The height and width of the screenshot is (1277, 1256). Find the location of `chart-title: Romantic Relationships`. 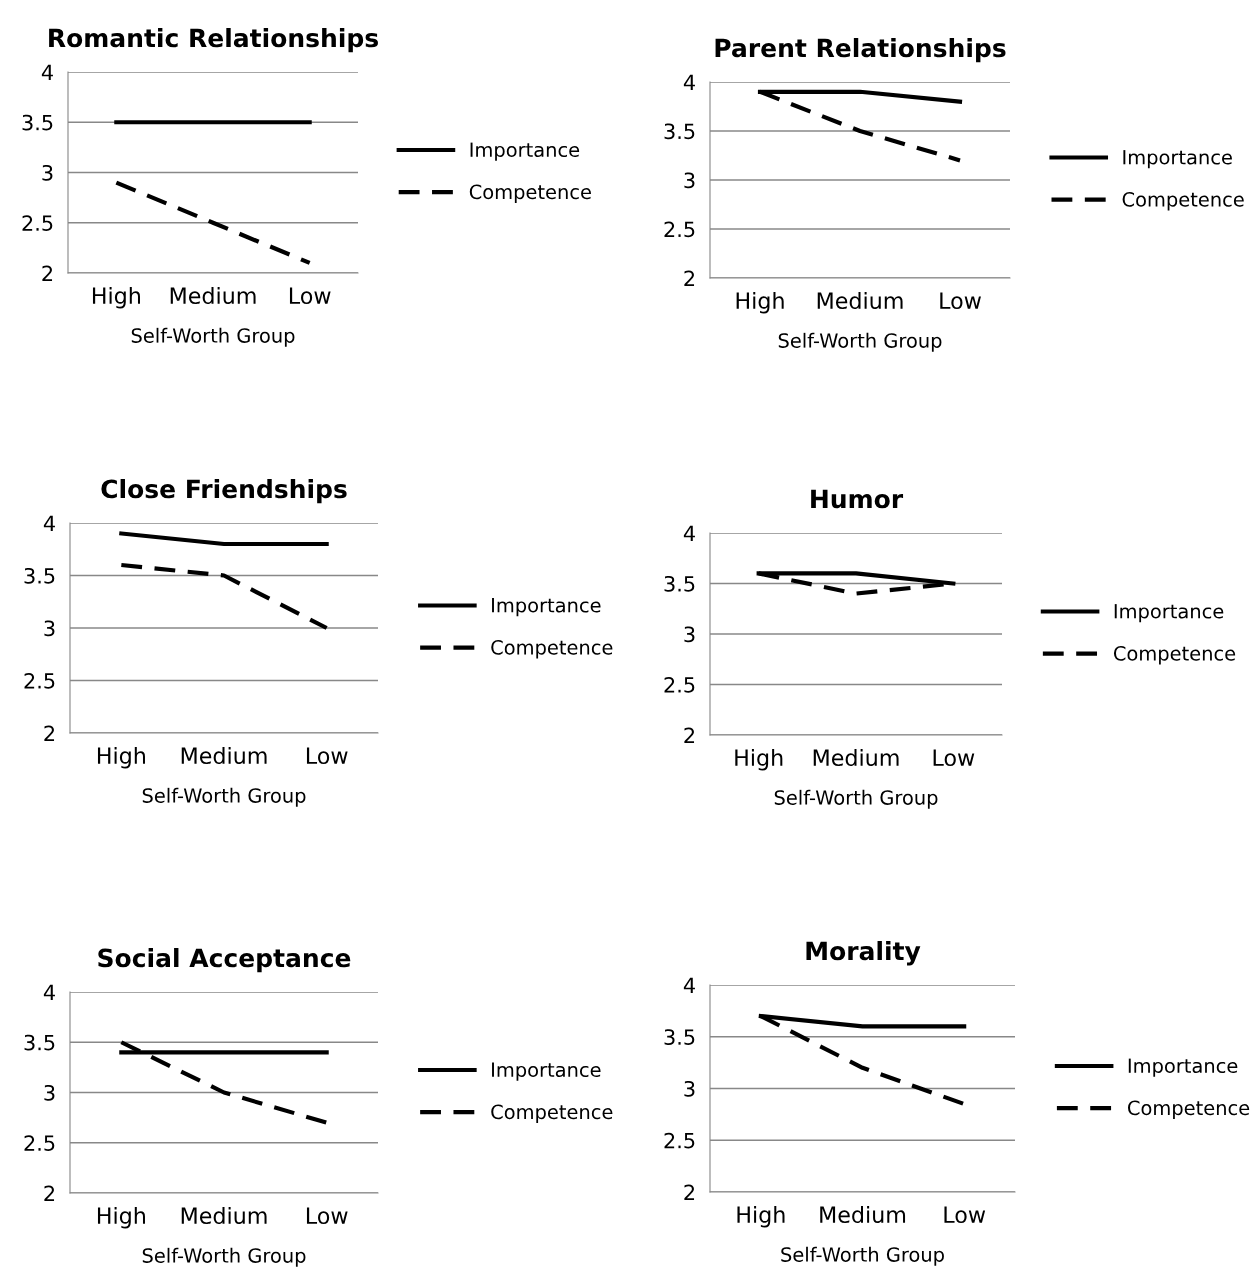

chart-title: Romantic Relationships is located at coordinates (213, 40).